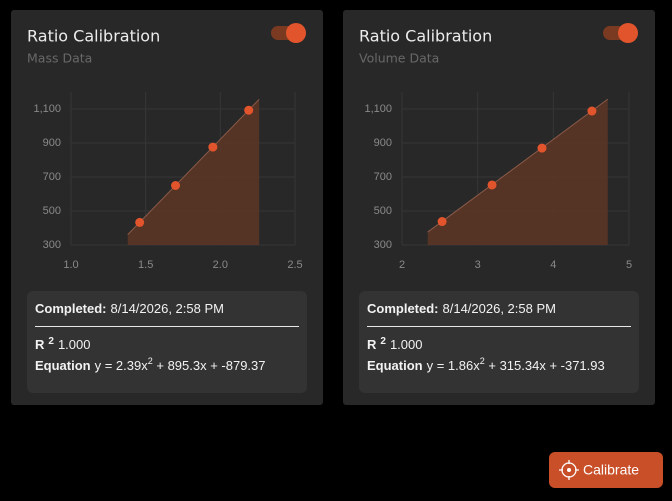 This screenshot has height=501, width=672. Describe the element at coordinates (209, 365) in the screenshot. I see `equation-part: + 895.3x + -879.37` at that location.